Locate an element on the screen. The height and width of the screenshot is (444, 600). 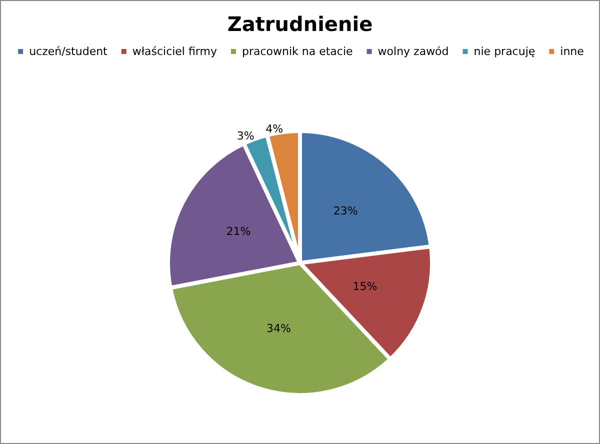
legend-label: pracownik na etacie is located at coordinates (298, 51).